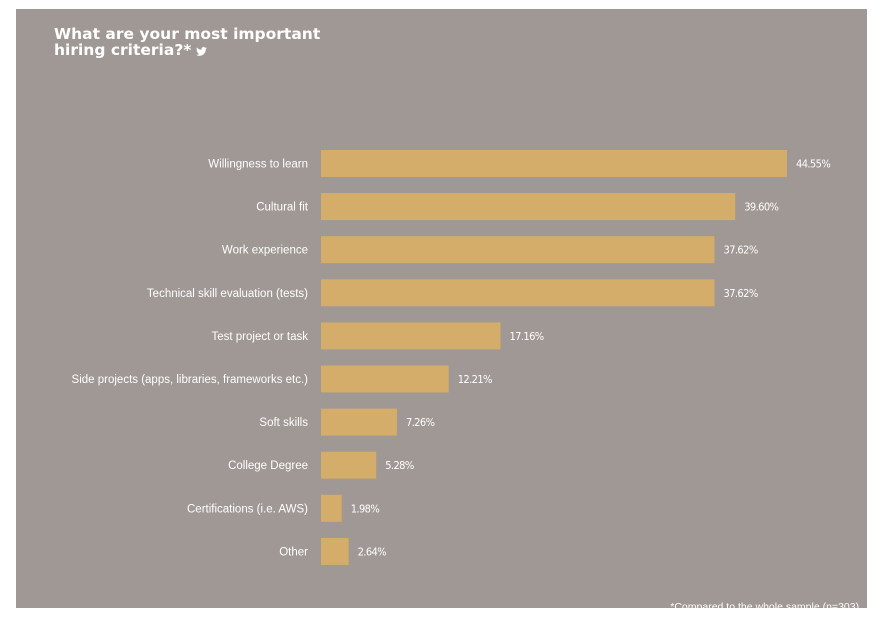 The image size is (880, 617). I want to click on category-label: Technical skill evaluation (tests), so click(227, 294).